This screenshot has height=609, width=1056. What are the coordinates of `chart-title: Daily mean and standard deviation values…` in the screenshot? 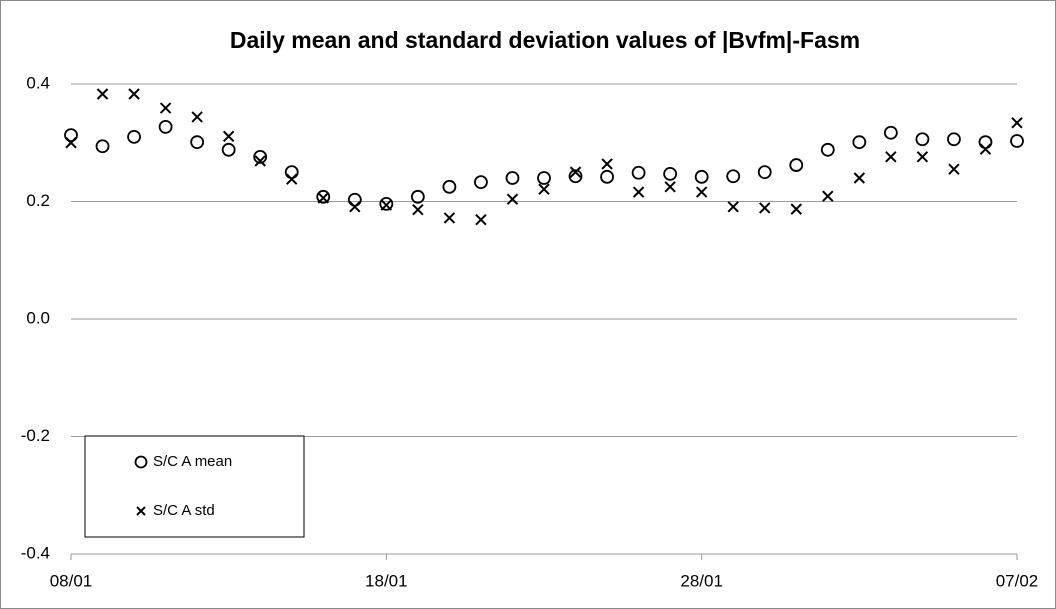 It's located at (545, 40).